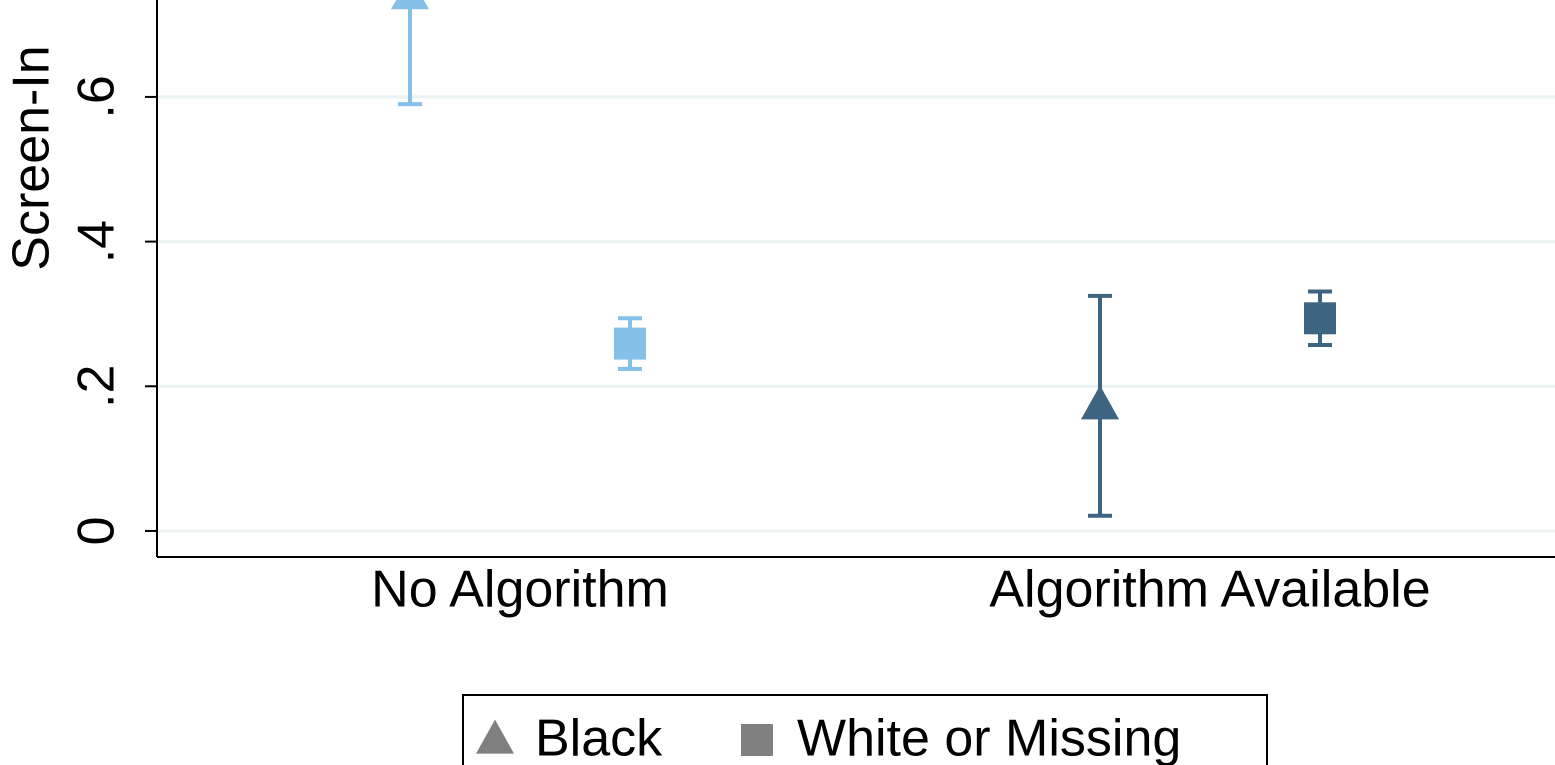  Describe the element at coordinates (989, 737) in the screenshot. I see `legend-label: White or Missing` at that location.